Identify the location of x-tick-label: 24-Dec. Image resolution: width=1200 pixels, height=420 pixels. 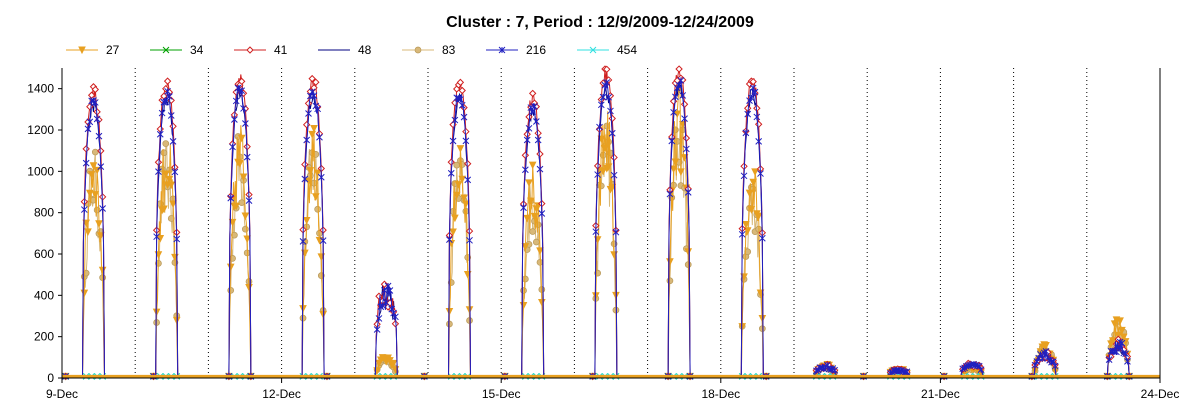
(1160, 394).